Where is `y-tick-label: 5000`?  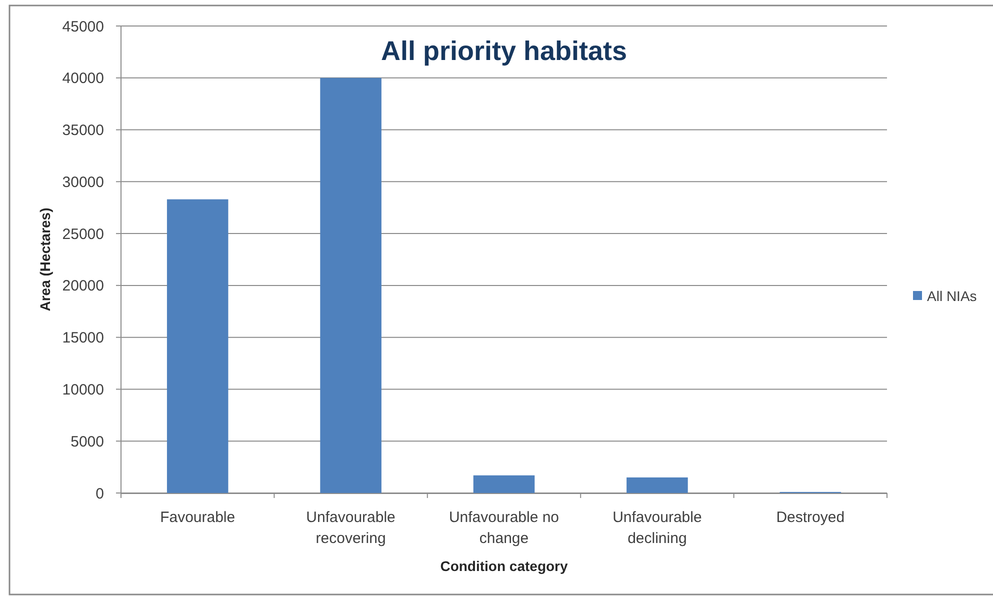 y-tick-label: 5000 is located at coordinates (87, 441).